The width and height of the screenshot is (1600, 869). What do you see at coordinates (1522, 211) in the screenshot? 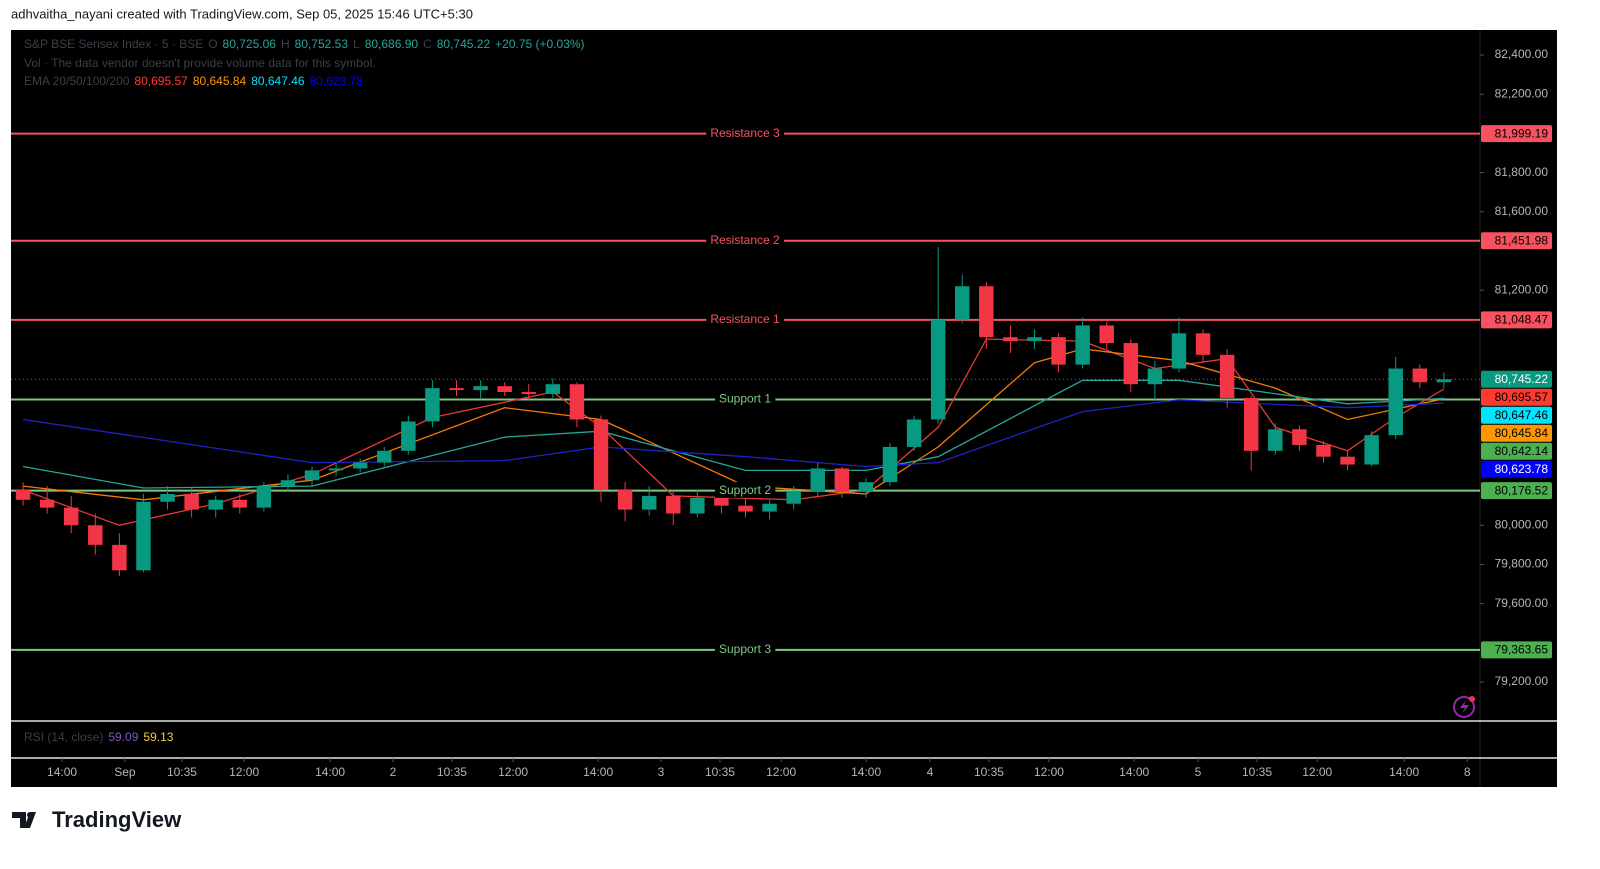
I see `y-tick-label: 81,600.00` at bounding box center [1522, 211].